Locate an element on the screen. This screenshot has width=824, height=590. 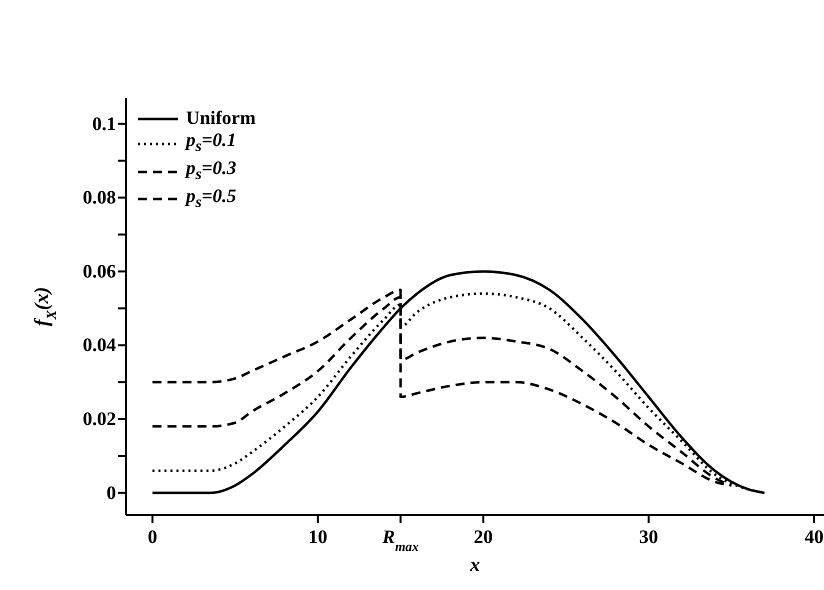
x-tick-label: 10 is located at coordinates (318, 537).